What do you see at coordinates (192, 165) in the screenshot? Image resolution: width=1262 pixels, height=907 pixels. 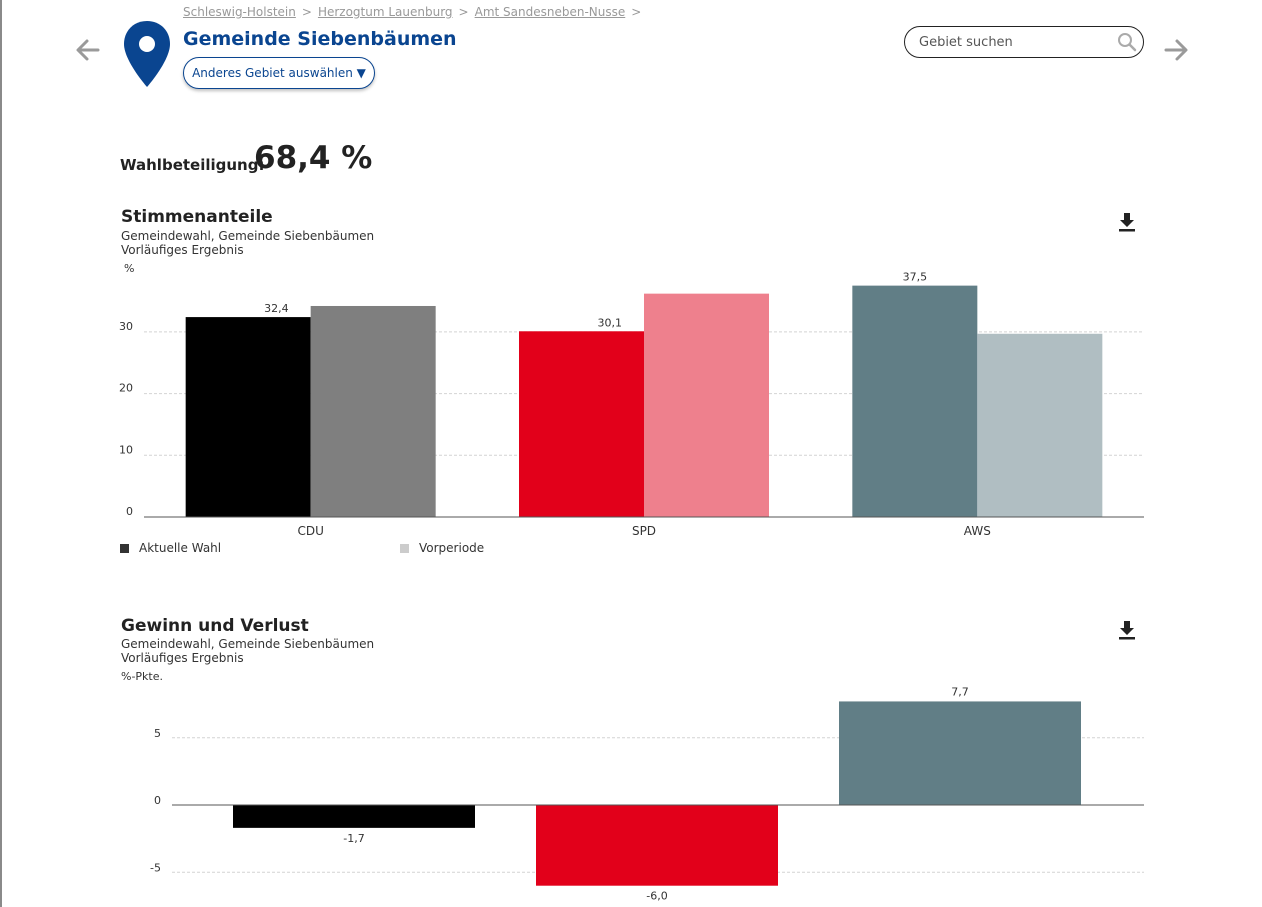 I see `turnout-label: Wahlbeteiligung:` at bounding box center [192, 165].